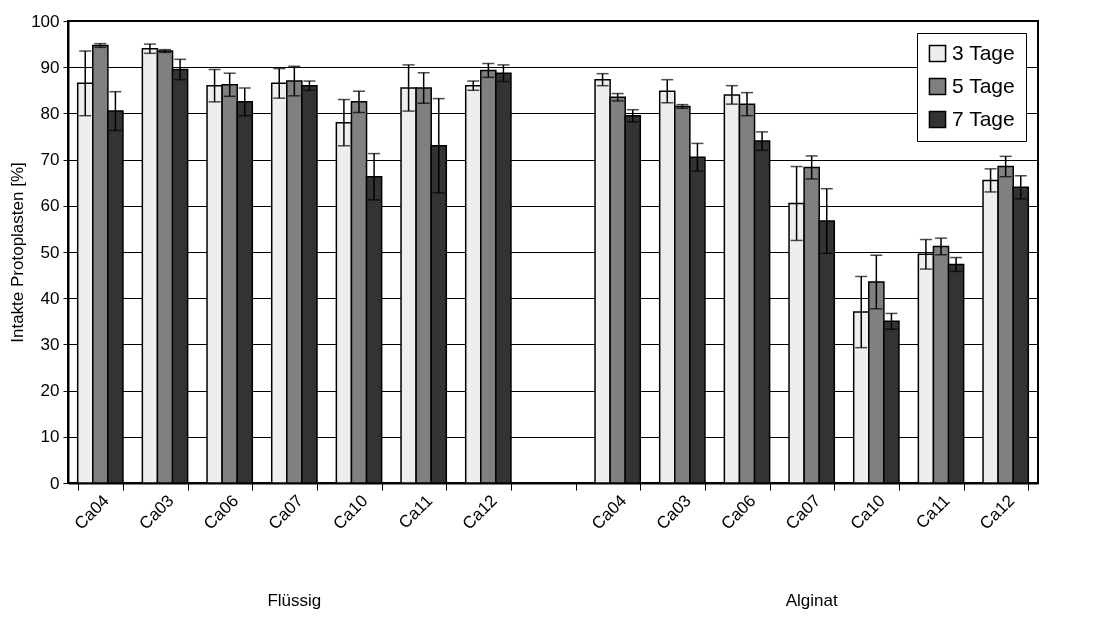  Describe the element at coordinates (50, 160) in the screenshot. I see `y-tick-label: 70` at that location.